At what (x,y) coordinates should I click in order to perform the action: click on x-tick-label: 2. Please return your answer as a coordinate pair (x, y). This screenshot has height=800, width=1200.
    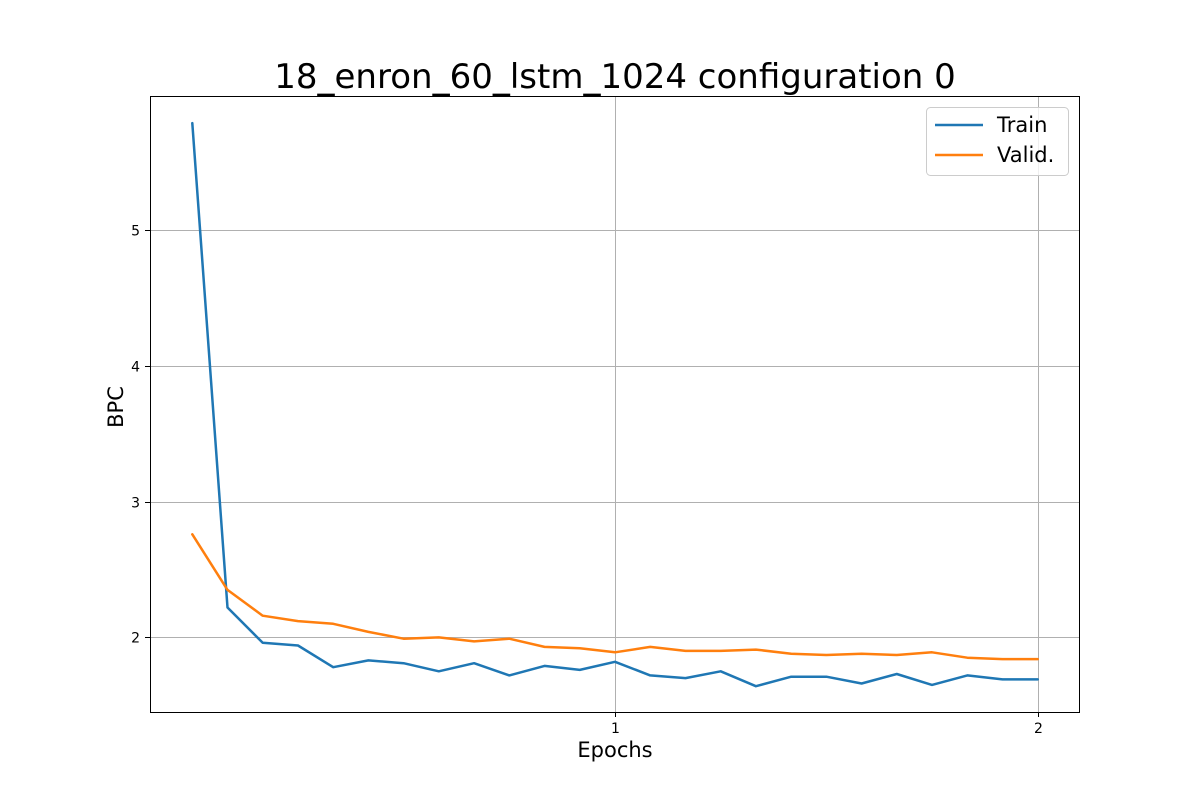
    Looking at the image, I should click on (1038, 729).